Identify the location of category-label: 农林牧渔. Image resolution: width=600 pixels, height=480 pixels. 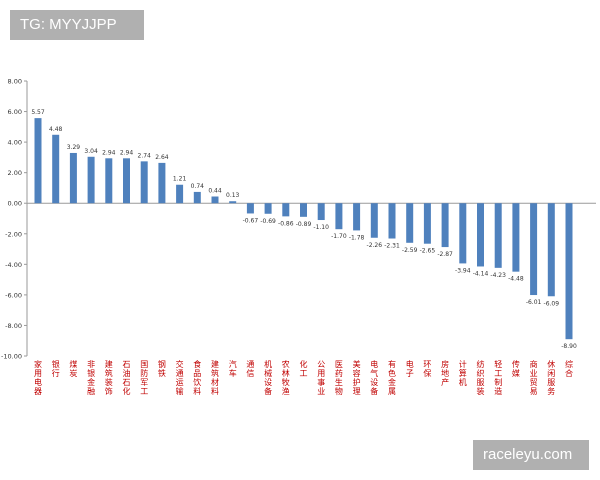
(286, 377).